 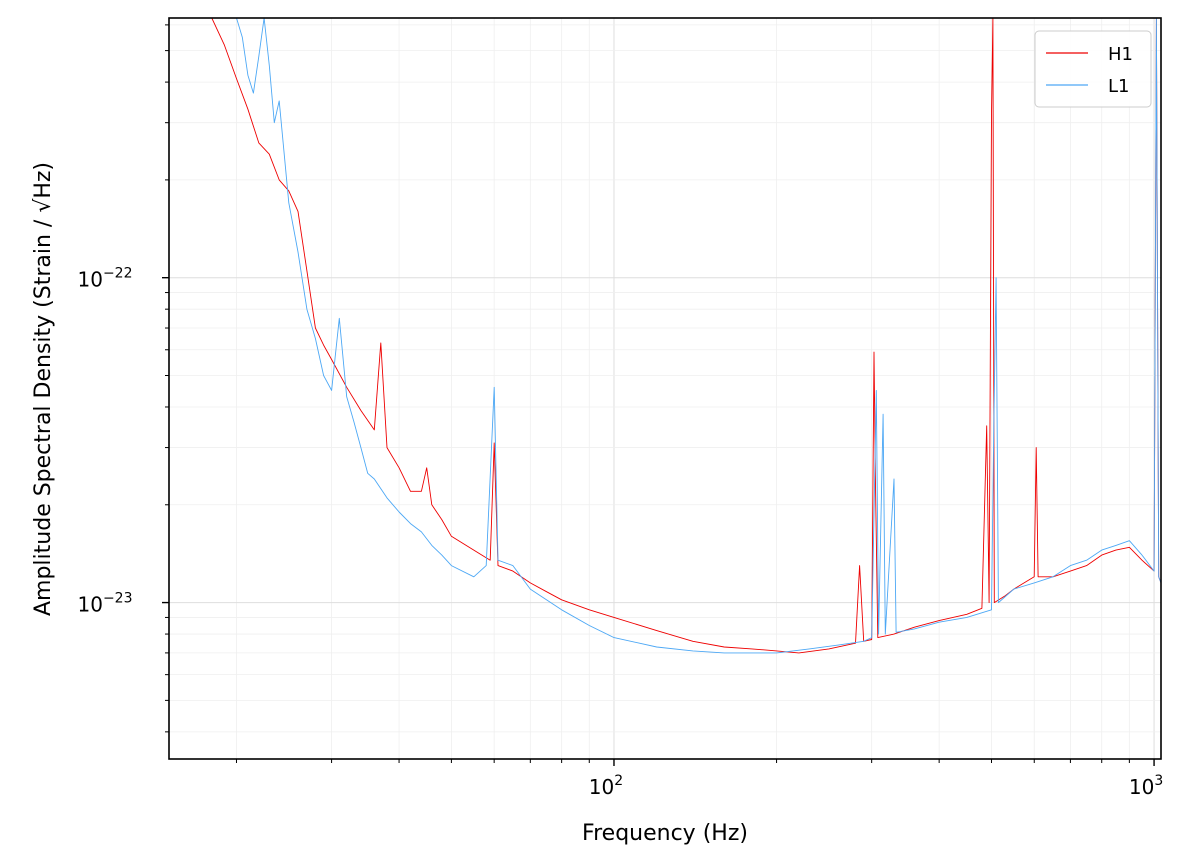 What do you see at coordinates (105, 279) in the screenshot?
I see `y-tick-label: 10−22` at bounding box center [105, 279].